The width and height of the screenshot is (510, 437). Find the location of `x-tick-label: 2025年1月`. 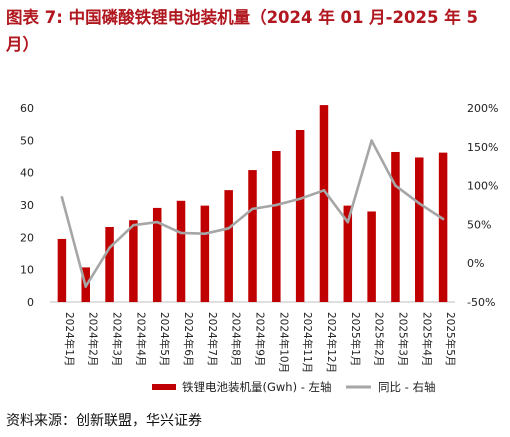

x-tick-label: 2025年1月 is located at coordinates (355, 339).